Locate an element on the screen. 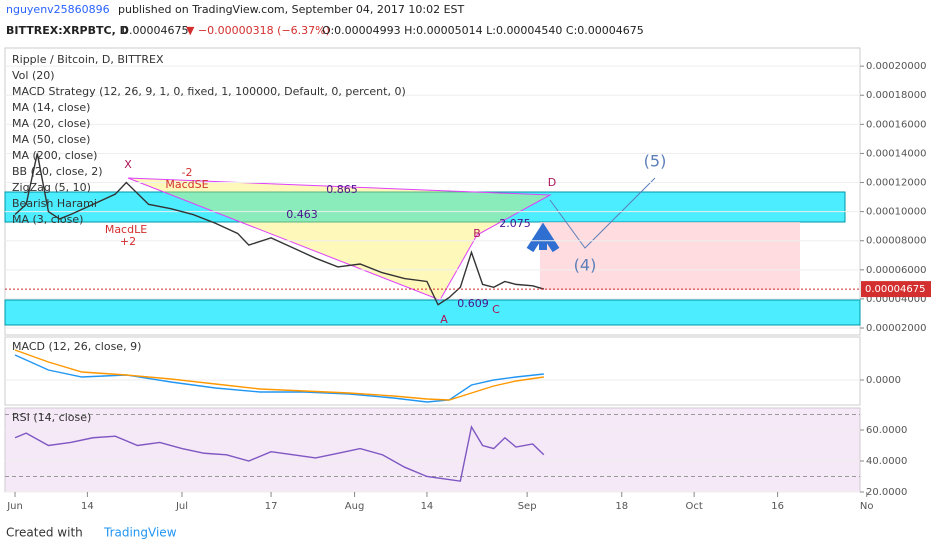 The image size is (932, 550). x-tick-label: Jul is located at coordinates (181, 506).